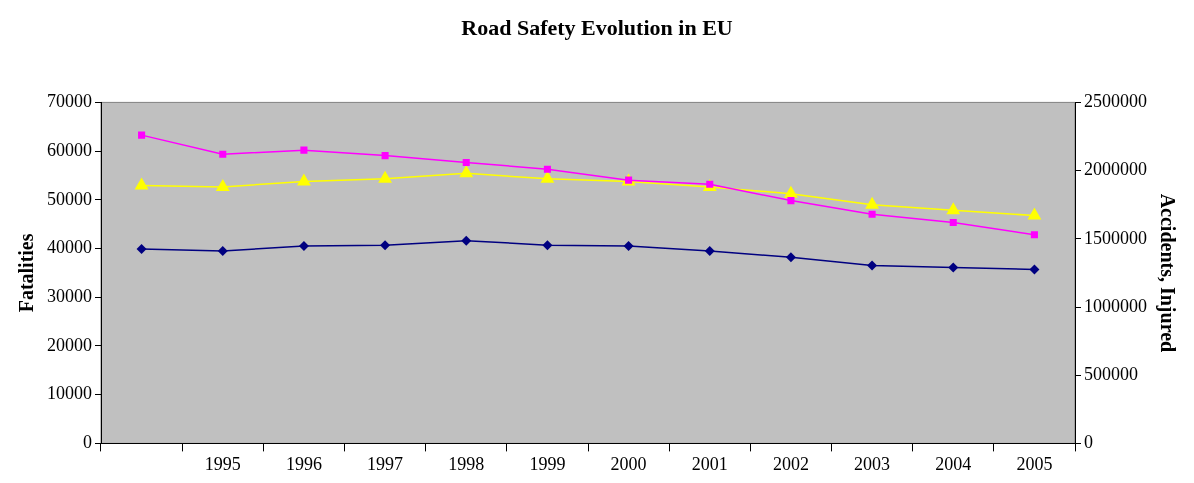  I want to click on y-tick-label: 20000, so click(69, 344).